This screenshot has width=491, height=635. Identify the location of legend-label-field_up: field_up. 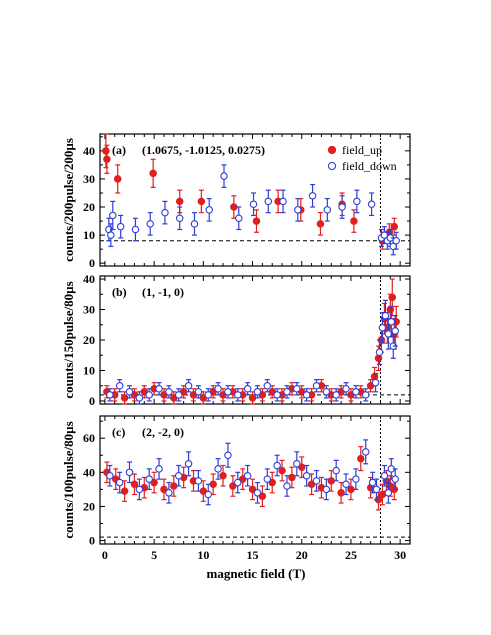
(362, 150).